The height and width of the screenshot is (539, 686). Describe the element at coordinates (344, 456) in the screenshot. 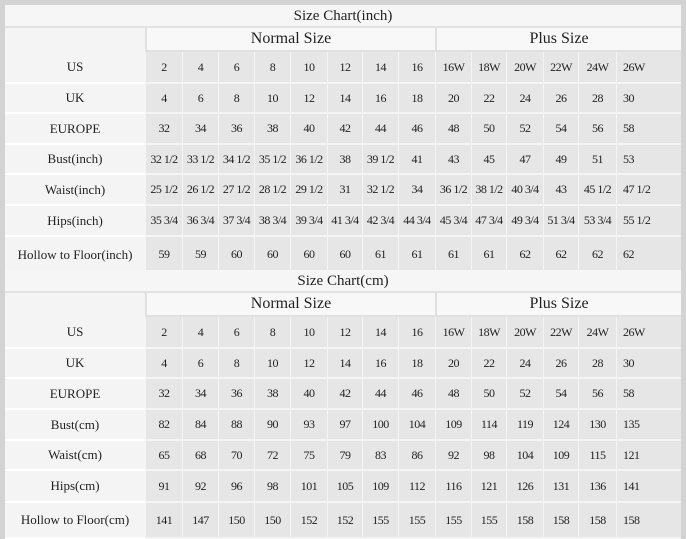

I see `table-cell: 79` at that location.